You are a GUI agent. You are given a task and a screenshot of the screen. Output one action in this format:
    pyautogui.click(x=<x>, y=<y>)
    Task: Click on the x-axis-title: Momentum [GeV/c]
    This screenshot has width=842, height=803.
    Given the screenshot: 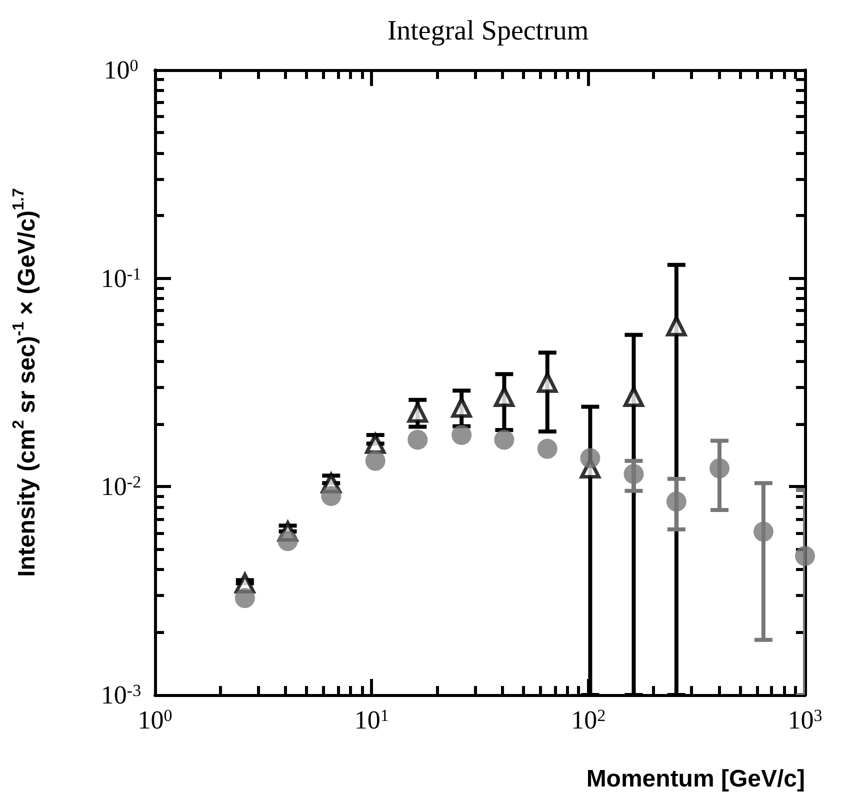 What is the action you would take?
    pyautogui.click(x=695, y=779)
    